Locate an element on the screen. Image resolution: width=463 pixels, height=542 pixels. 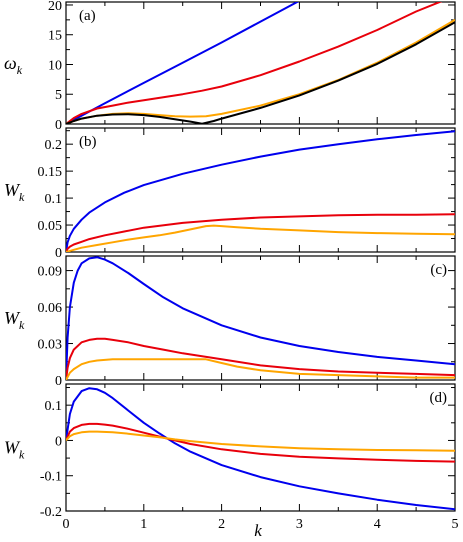
y-tick-label: 0.09 is located at coordinates (50, 272).